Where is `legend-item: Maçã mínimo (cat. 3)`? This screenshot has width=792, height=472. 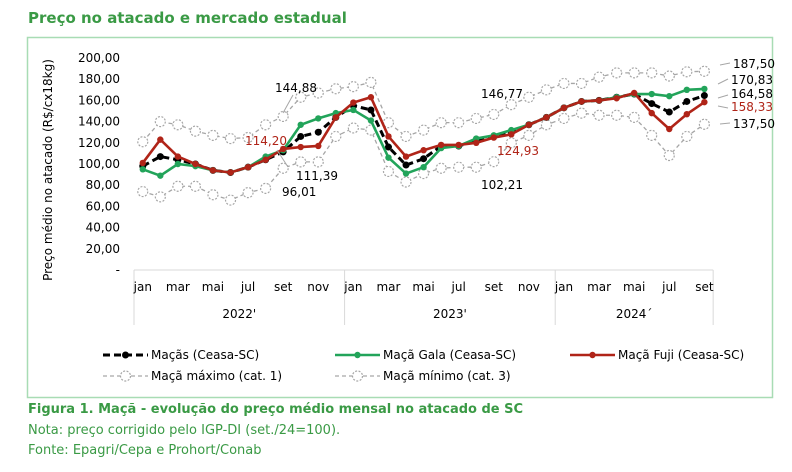 legend-item: Maçã mínimo (cat. 3) is located at coordinates (423, 376).